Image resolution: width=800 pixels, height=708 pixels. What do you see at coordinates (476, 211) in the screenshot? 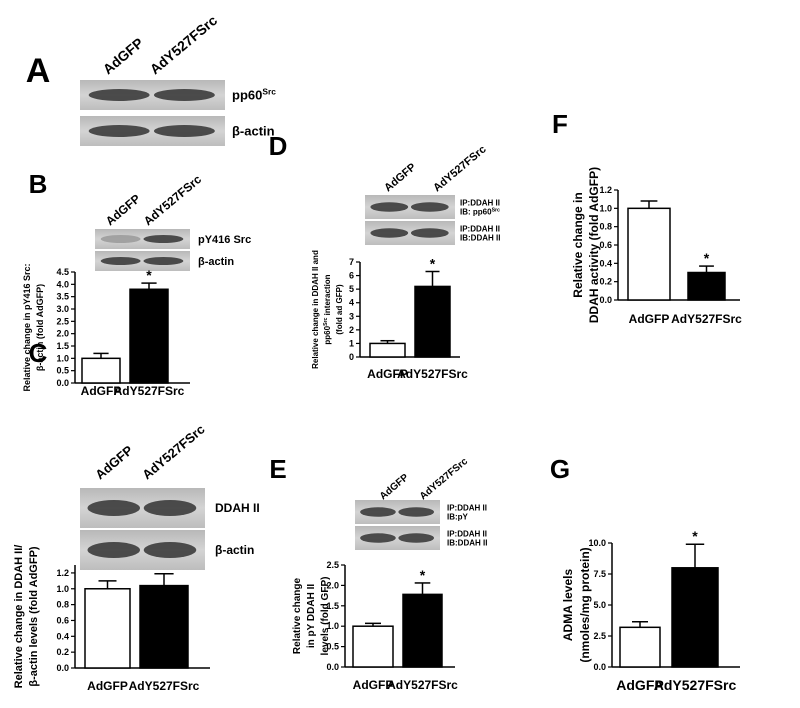
I see `text-part: IB: pp60` at bounding box center [476, 211].